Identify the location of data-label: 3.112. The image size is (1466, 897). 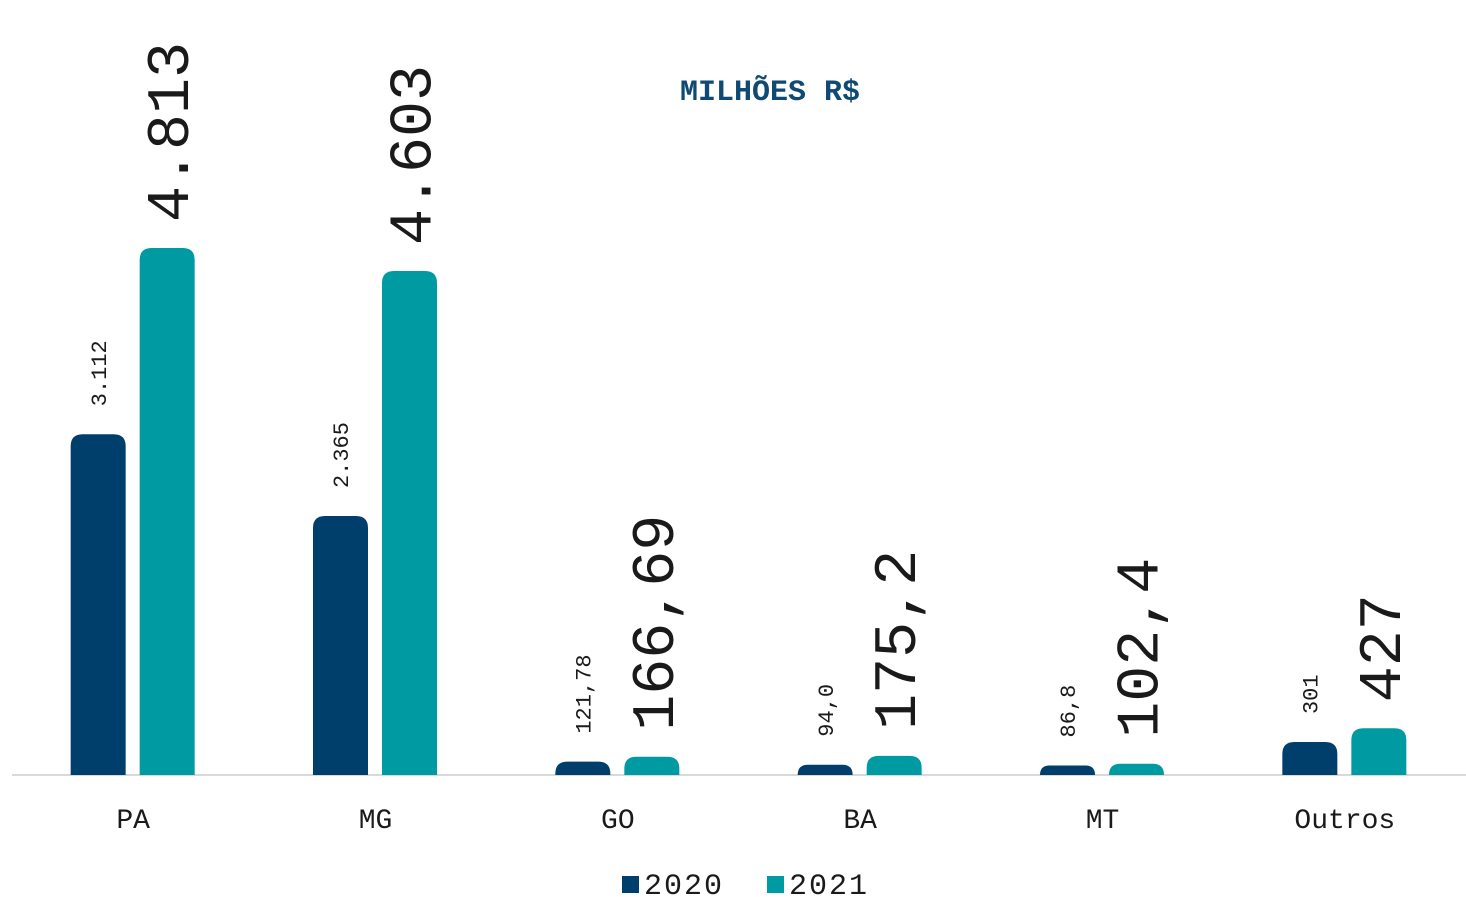
(100, 373).